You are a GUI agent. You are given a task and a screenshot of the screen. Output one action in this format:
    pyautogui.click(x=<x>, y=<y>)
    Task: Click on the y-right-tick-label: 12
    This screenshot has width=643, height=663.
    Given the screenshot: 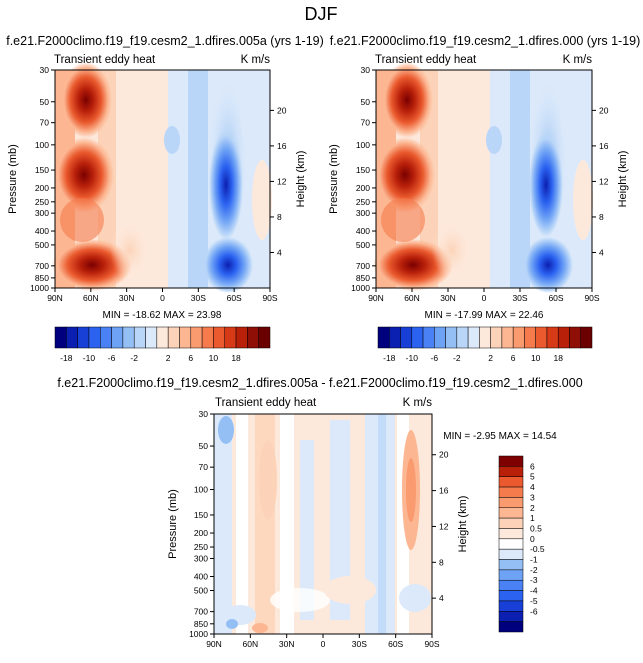 What is the action you would take?
    pyautogui.click(x=444, y=526)
    